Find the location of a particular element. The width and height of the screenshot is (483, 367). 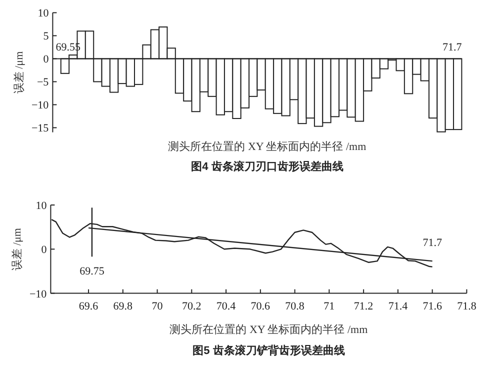

x-tick-label: 70.4 is located at coordinates (226, 306).